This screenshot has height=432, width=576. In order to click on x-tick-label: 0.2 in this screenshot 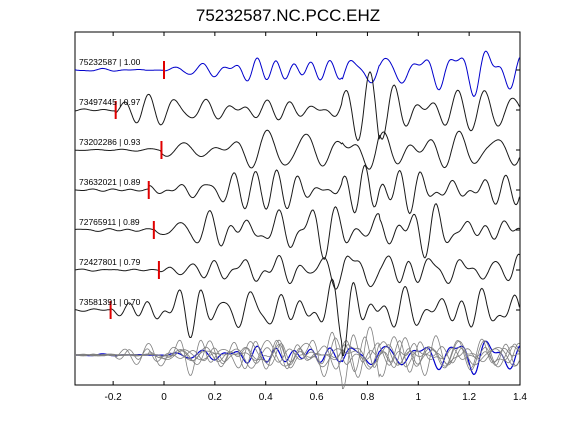, I will do `click(215, 397)`.